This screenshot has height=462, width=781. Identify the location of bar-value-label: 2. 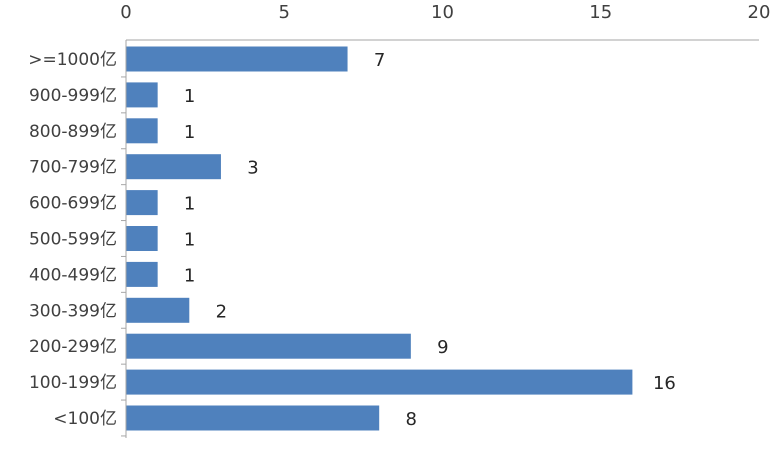
(221, 311).